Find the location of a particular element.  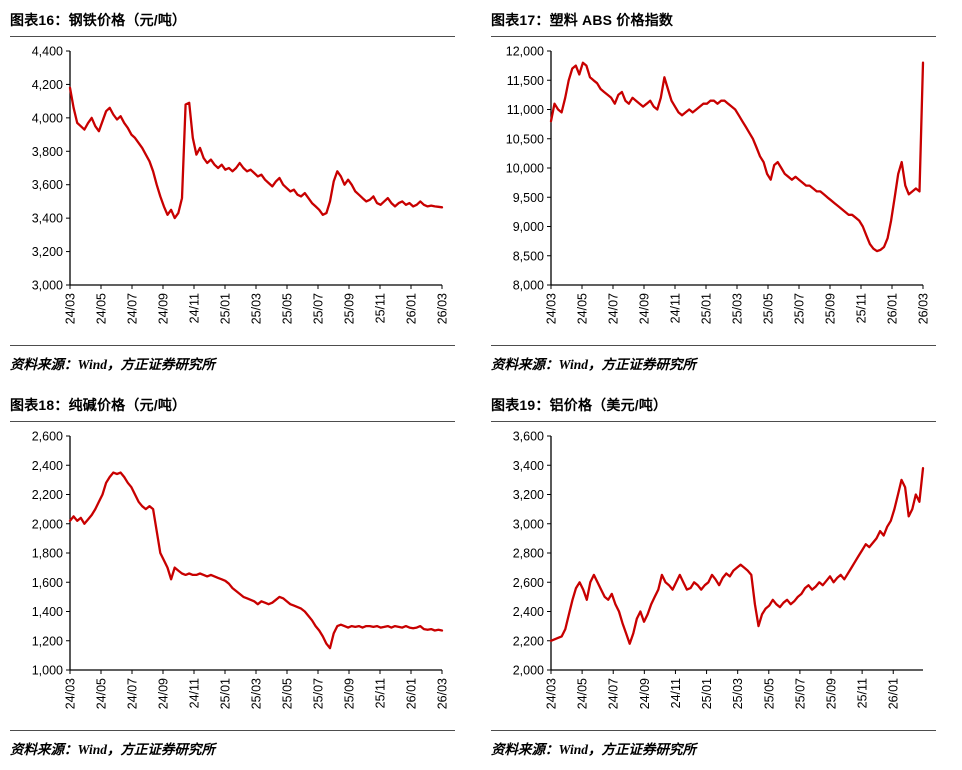

svg-text: 4,400 is located at coordinates (47, 52).